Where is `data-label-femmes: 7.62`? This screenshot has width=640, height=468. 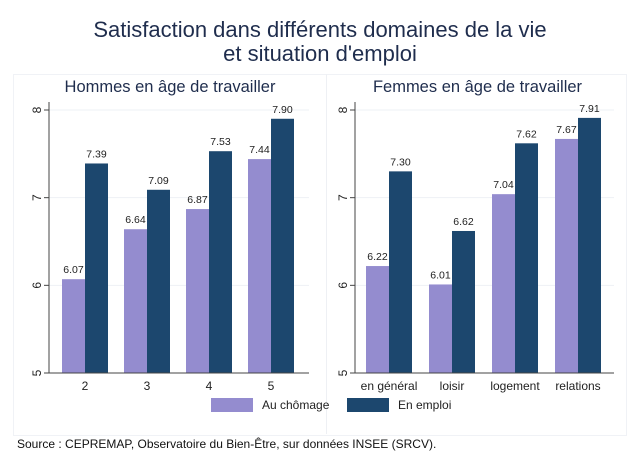
data-label-femmes: 7.62 is located at coordinates (526, 134).